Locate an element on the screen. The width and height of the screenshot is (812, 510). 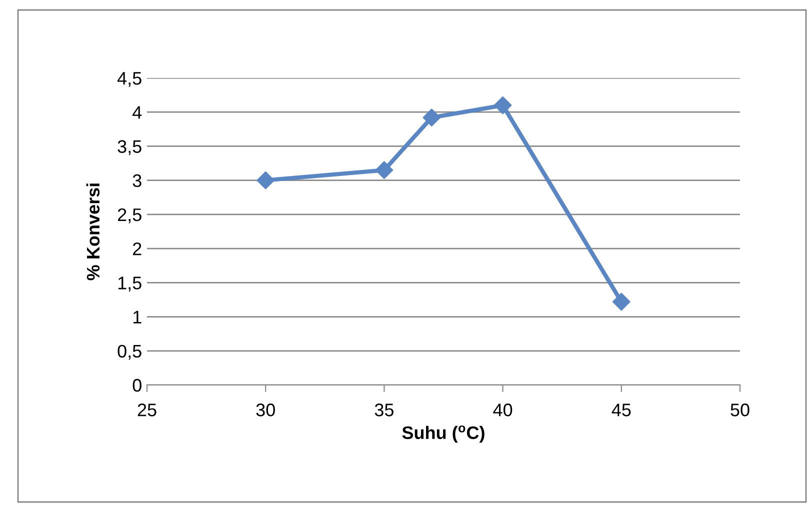
x-tick-label: 50 is located at coordinates (740, 410).